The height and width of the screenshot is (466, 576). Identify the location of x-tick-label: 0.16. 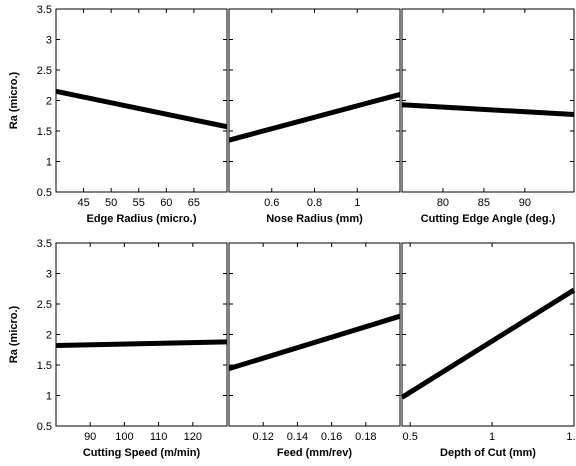
(331, 437).